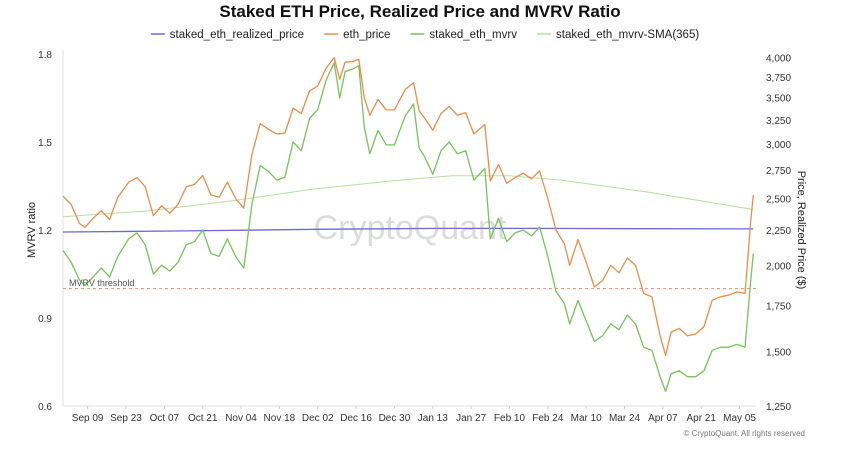  What do you see at coordinates (739, 418) in the screenshot?
I see `x-tick-label: May 05` at bounding box center [739, 418].